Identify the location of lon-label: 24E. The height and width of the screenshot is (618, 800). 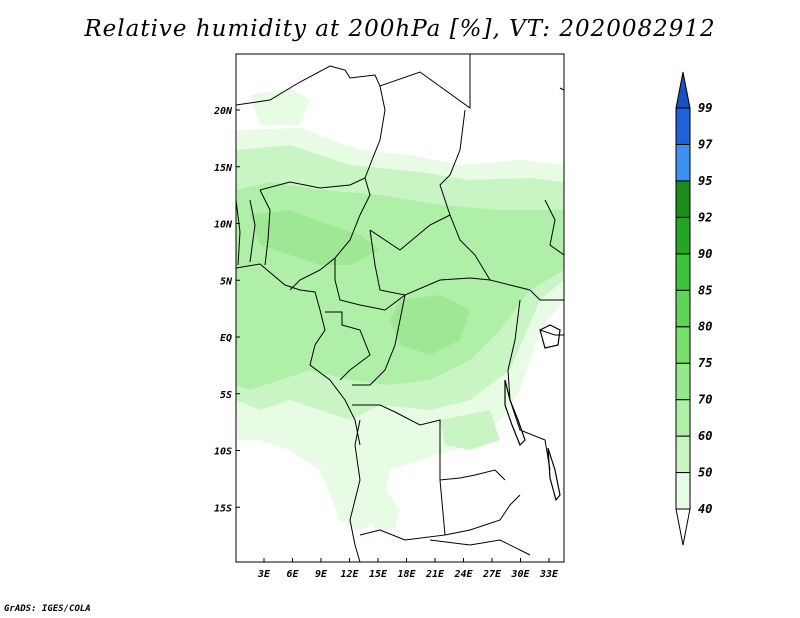
(463, 574).